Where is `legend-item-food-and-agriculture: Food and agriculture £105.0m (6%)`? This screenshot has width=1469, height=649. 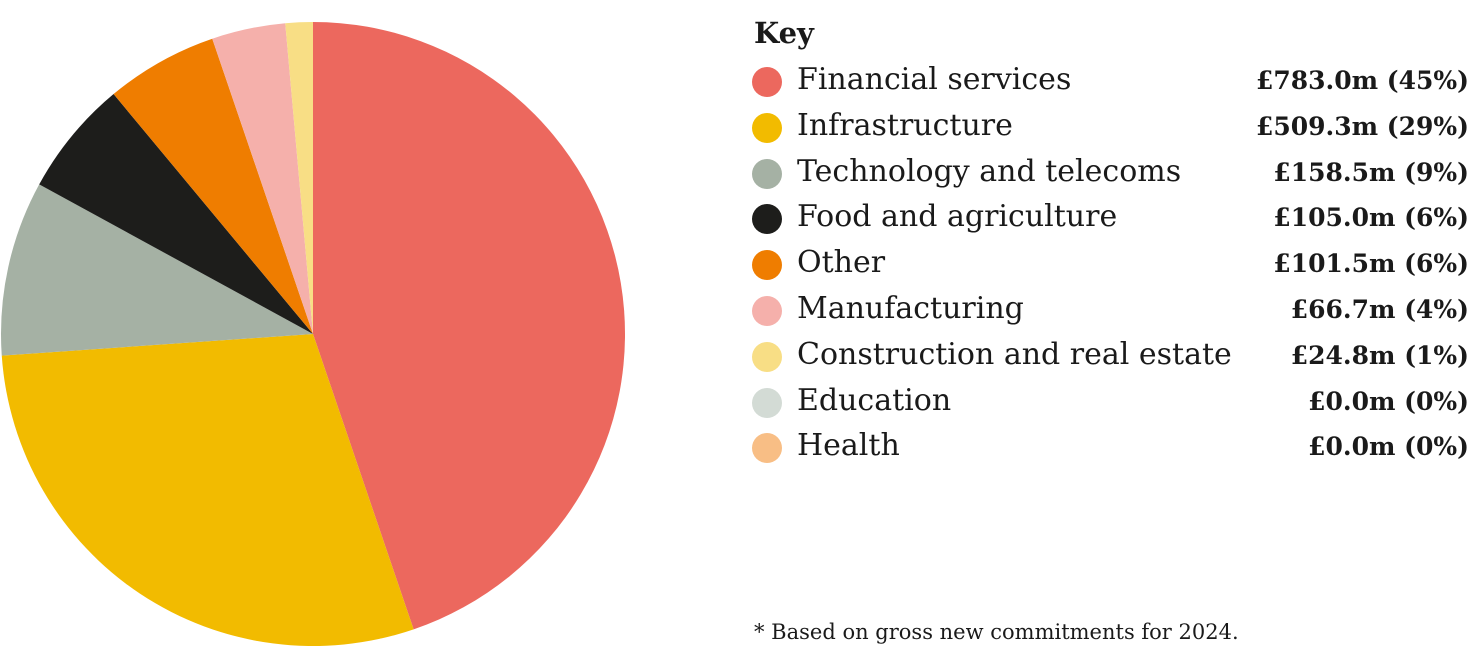 legend-item-food-and-agriculture: Food and agriculture £105.0m (6%) is located at coordinates (1110, 220).